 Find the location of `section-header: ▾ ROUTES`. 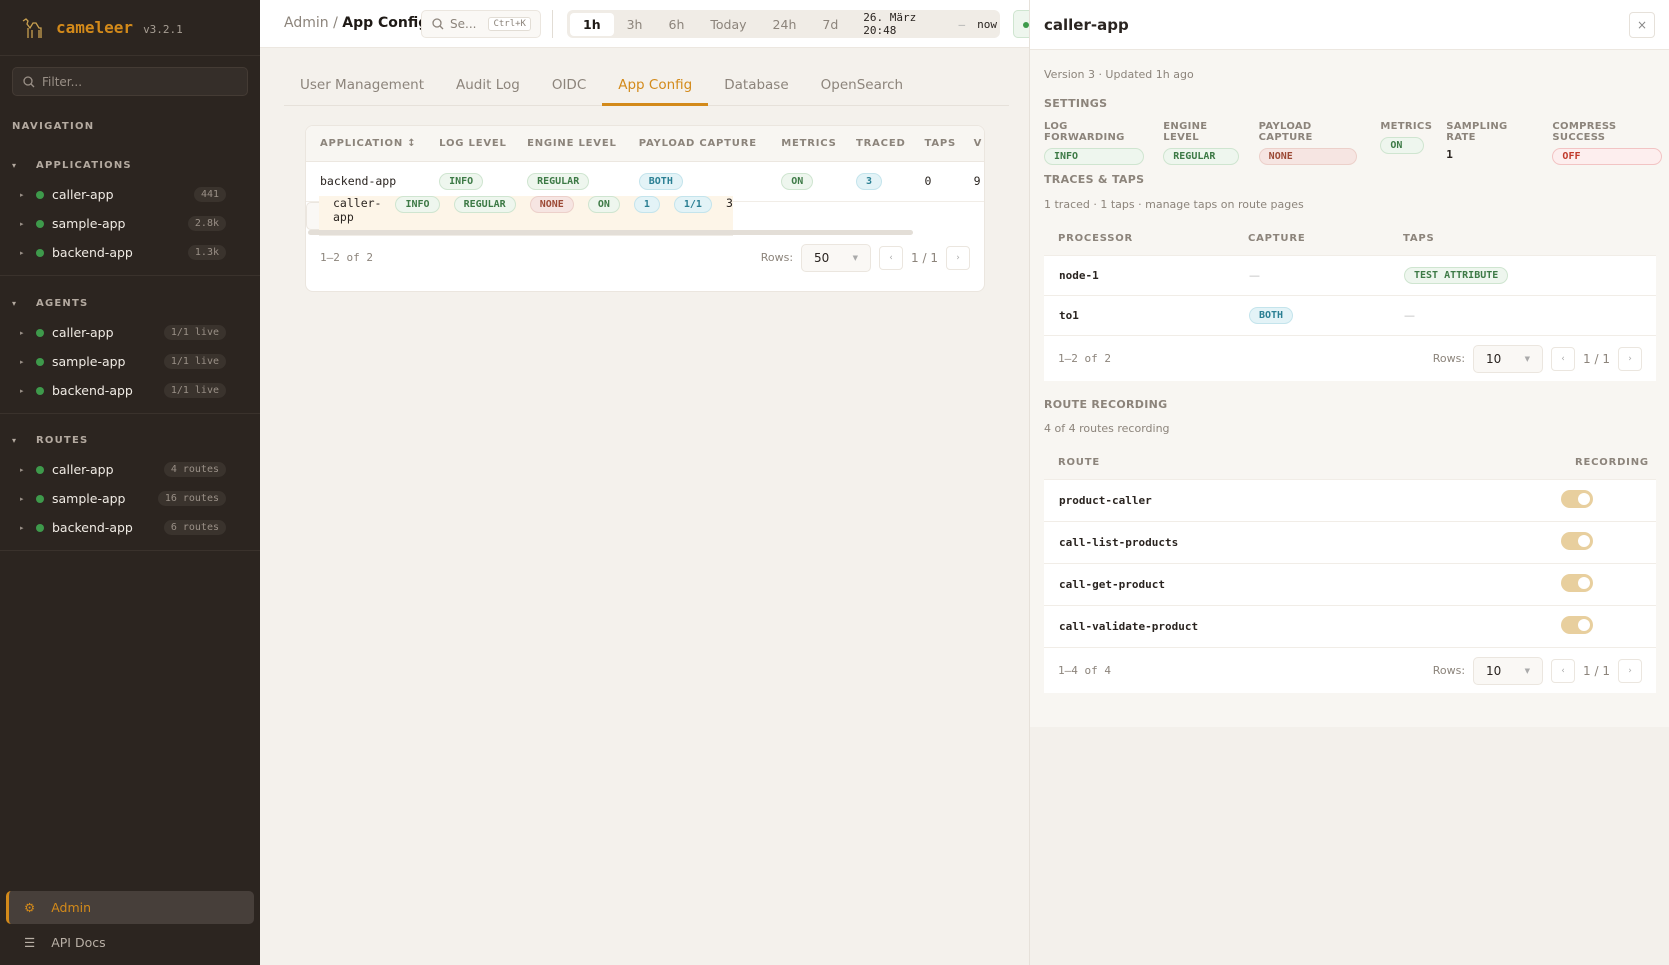

section-header: ▾ ROUTES is located at coordinates (130, 440).